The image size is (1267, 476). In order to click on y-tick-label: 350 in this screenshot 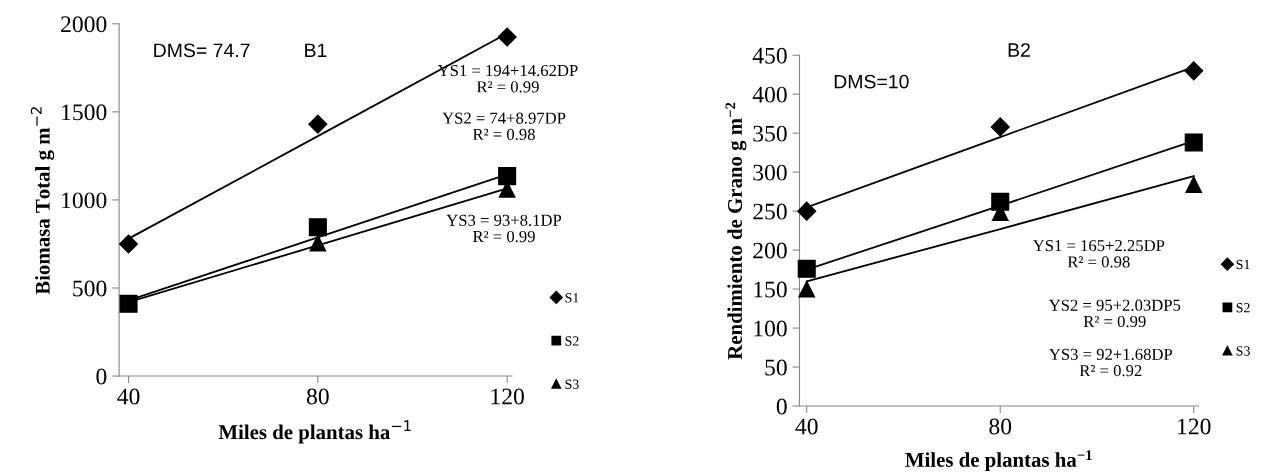, I will do `click(770, 133)`.